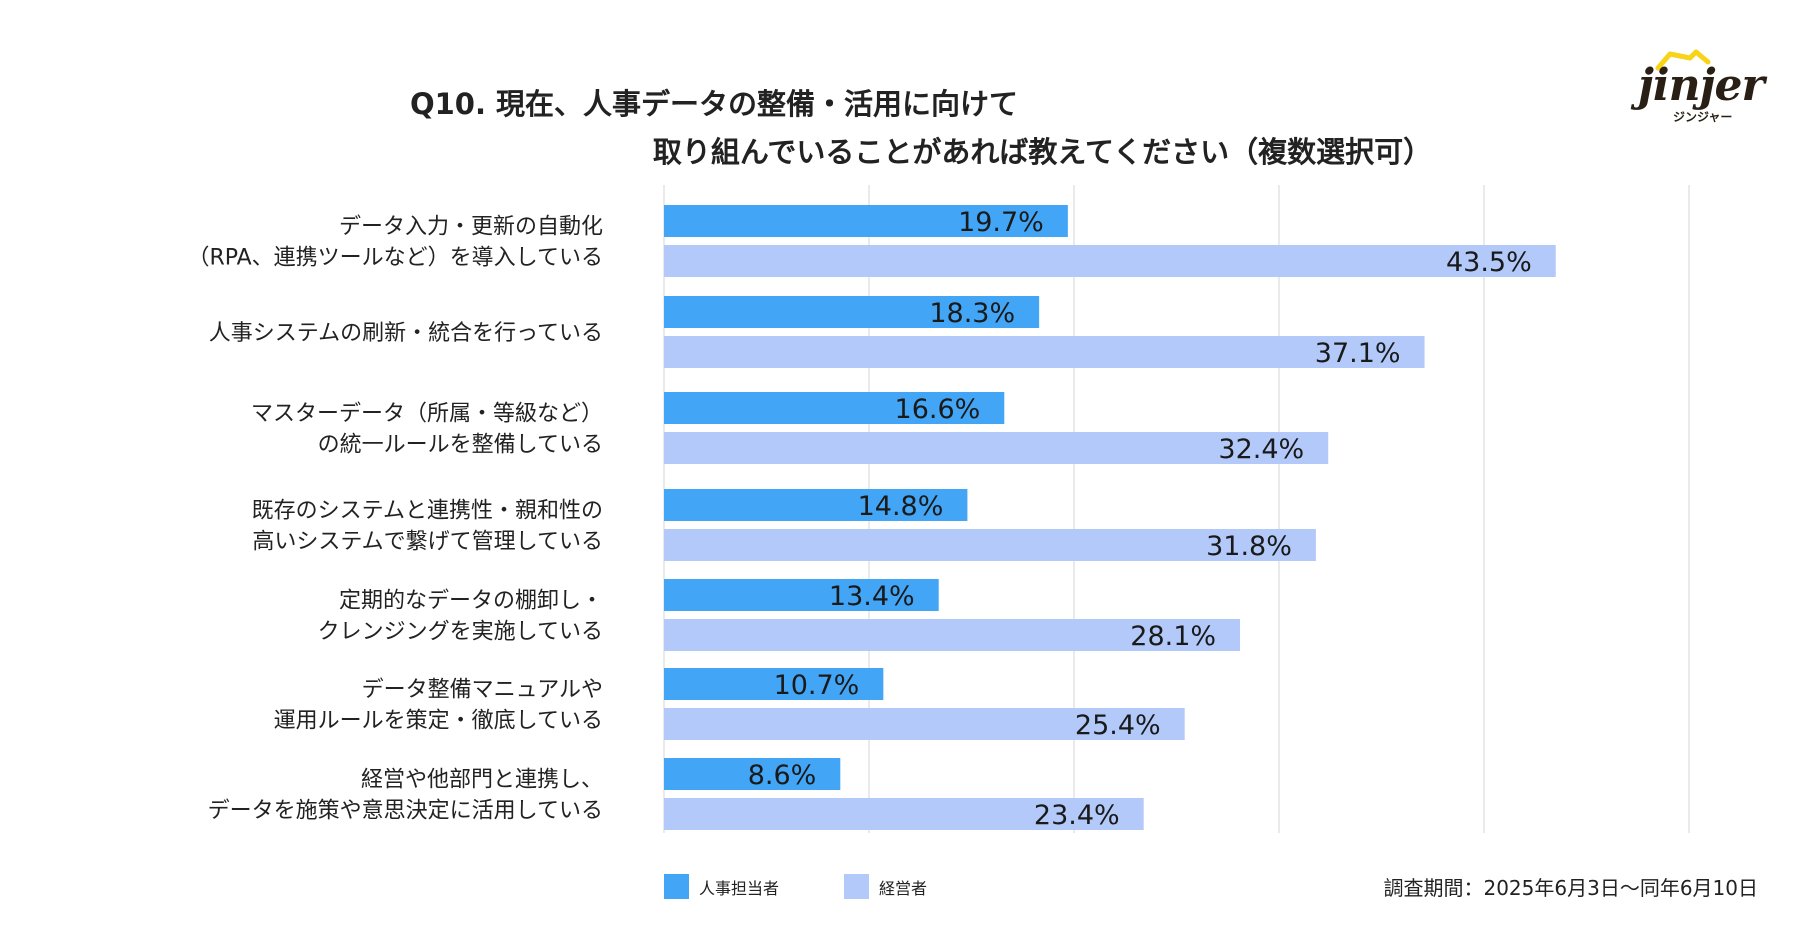 Image resolution: width=1800 pixels, height=945 pixels. Describe the element at coordinates (471, 227) in the screenshot. I see `category-label: データ入力・更新の自動化` at that location.